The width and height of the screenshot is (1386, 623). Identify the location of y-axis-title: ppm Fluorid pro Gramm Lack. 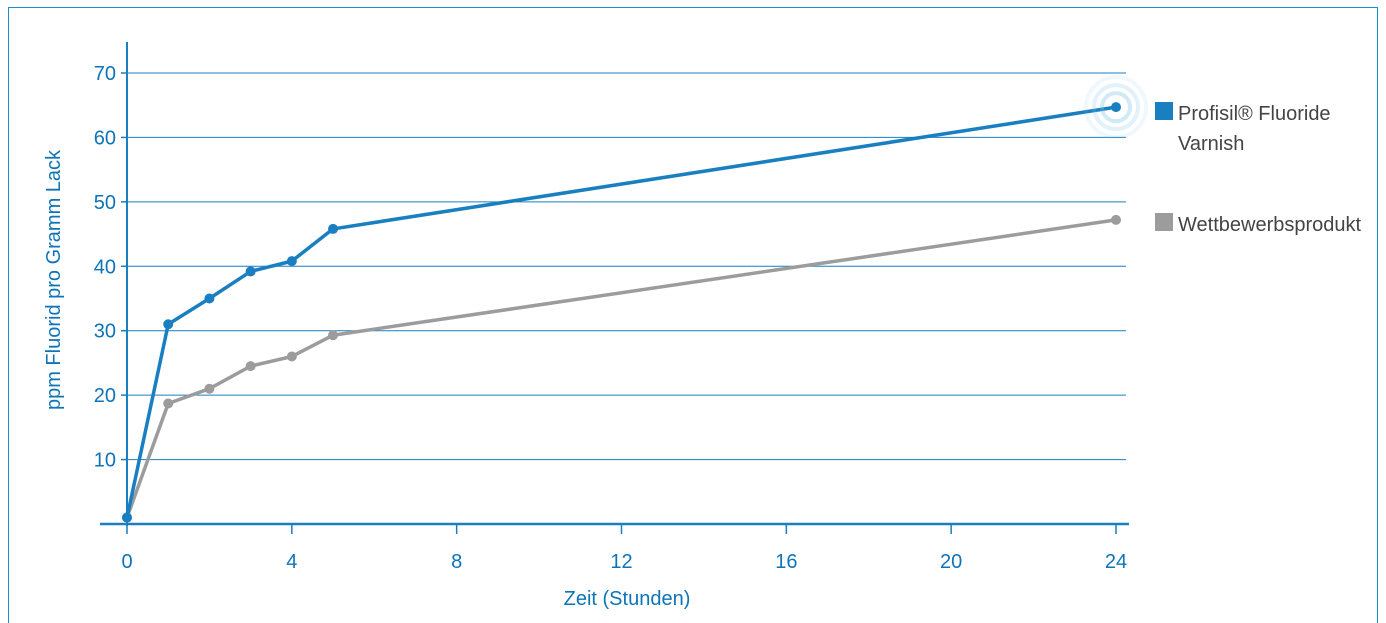
(54, 279).